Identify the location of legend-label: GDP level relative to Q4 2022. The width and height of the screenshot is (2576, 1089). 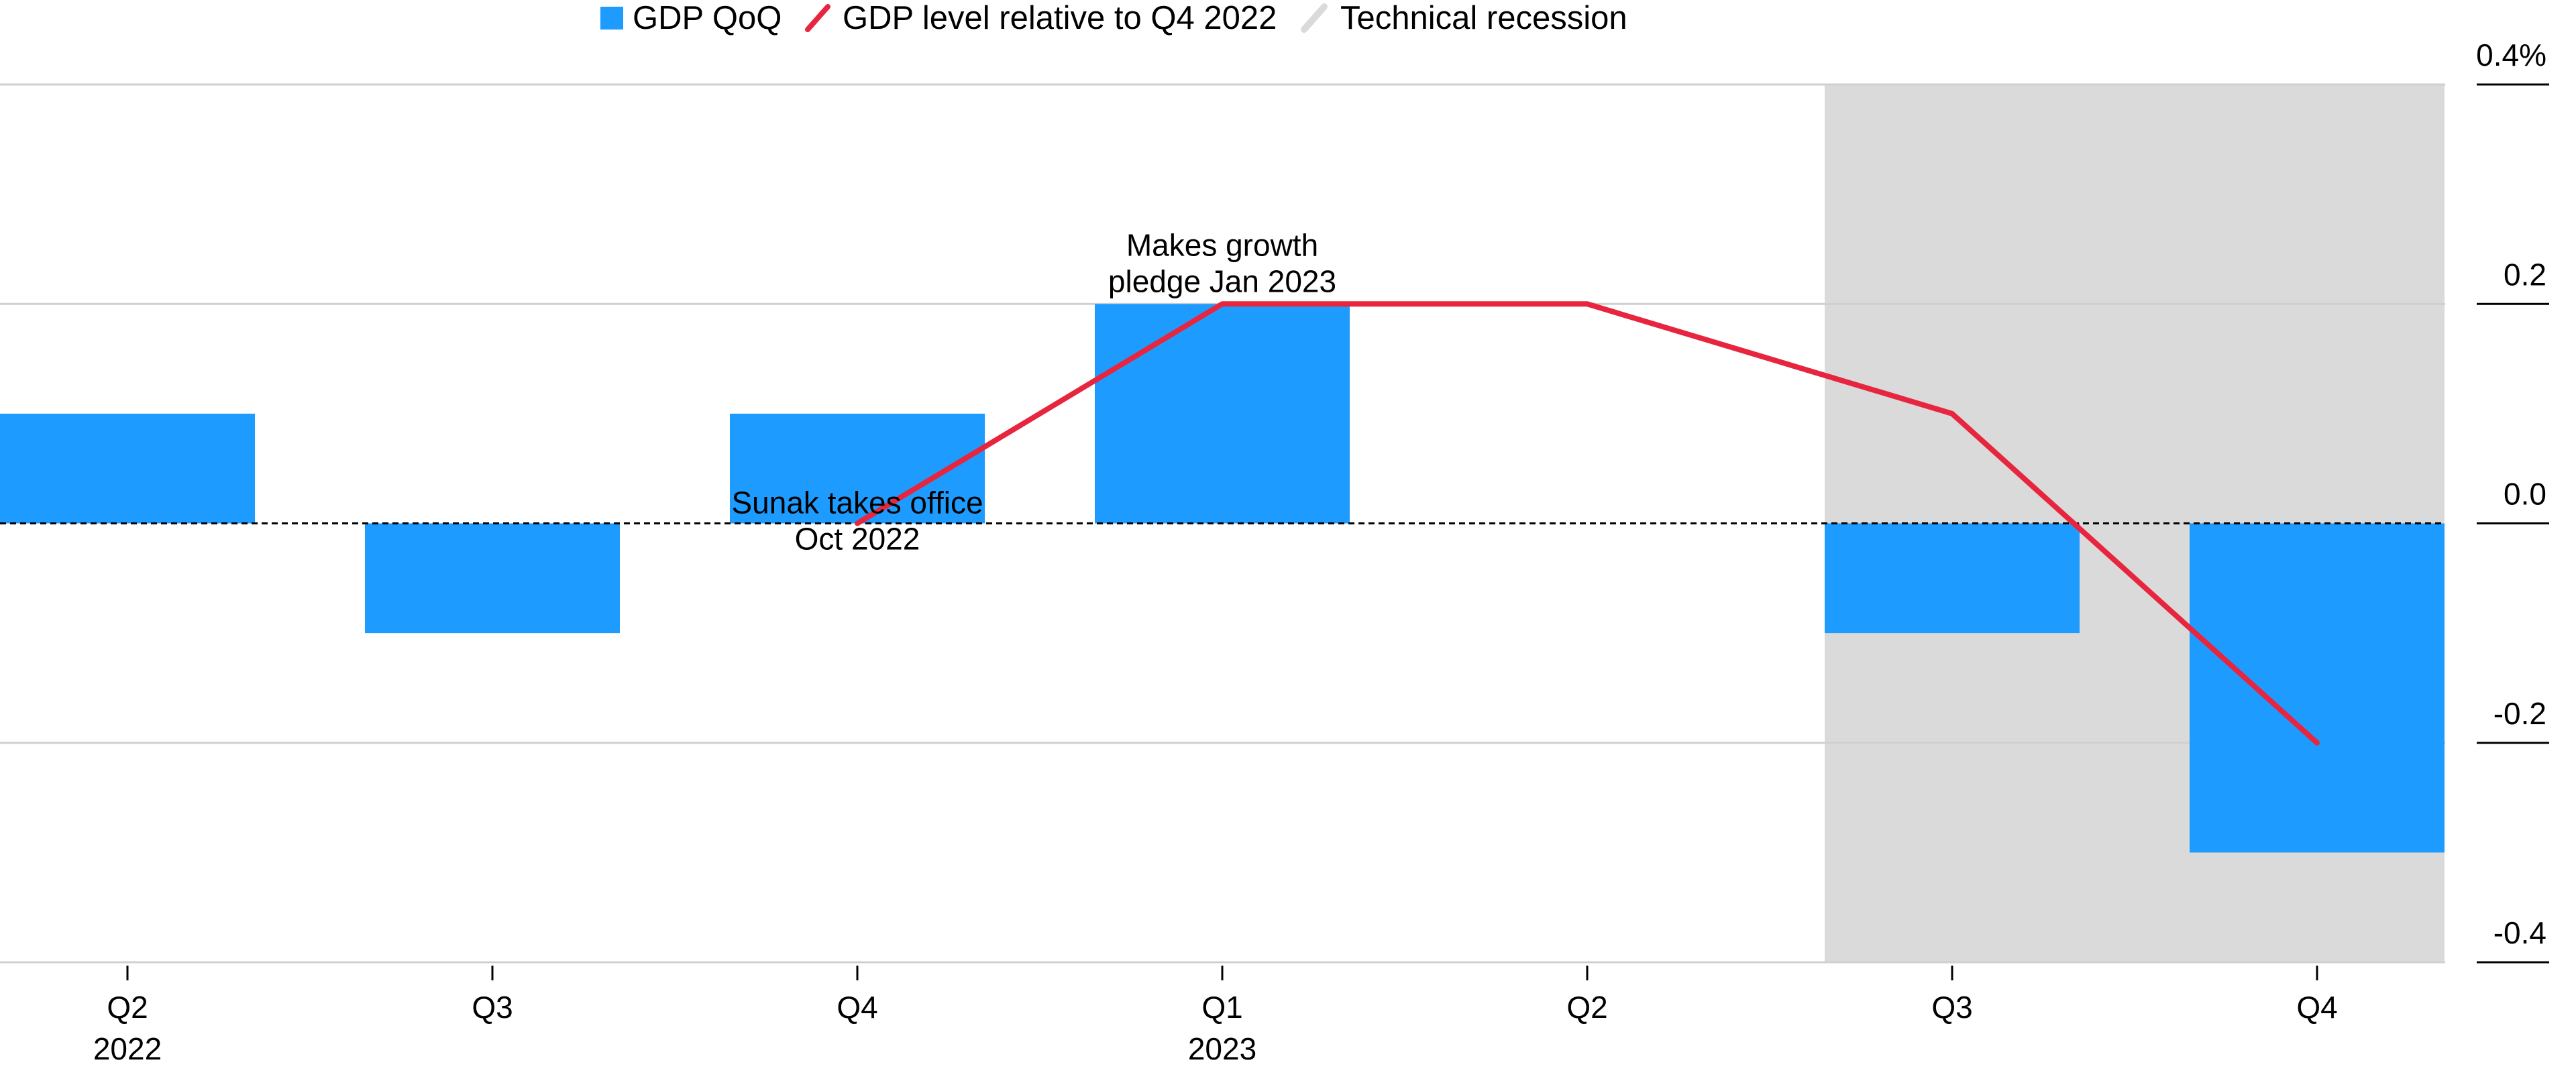
(1060, 18).